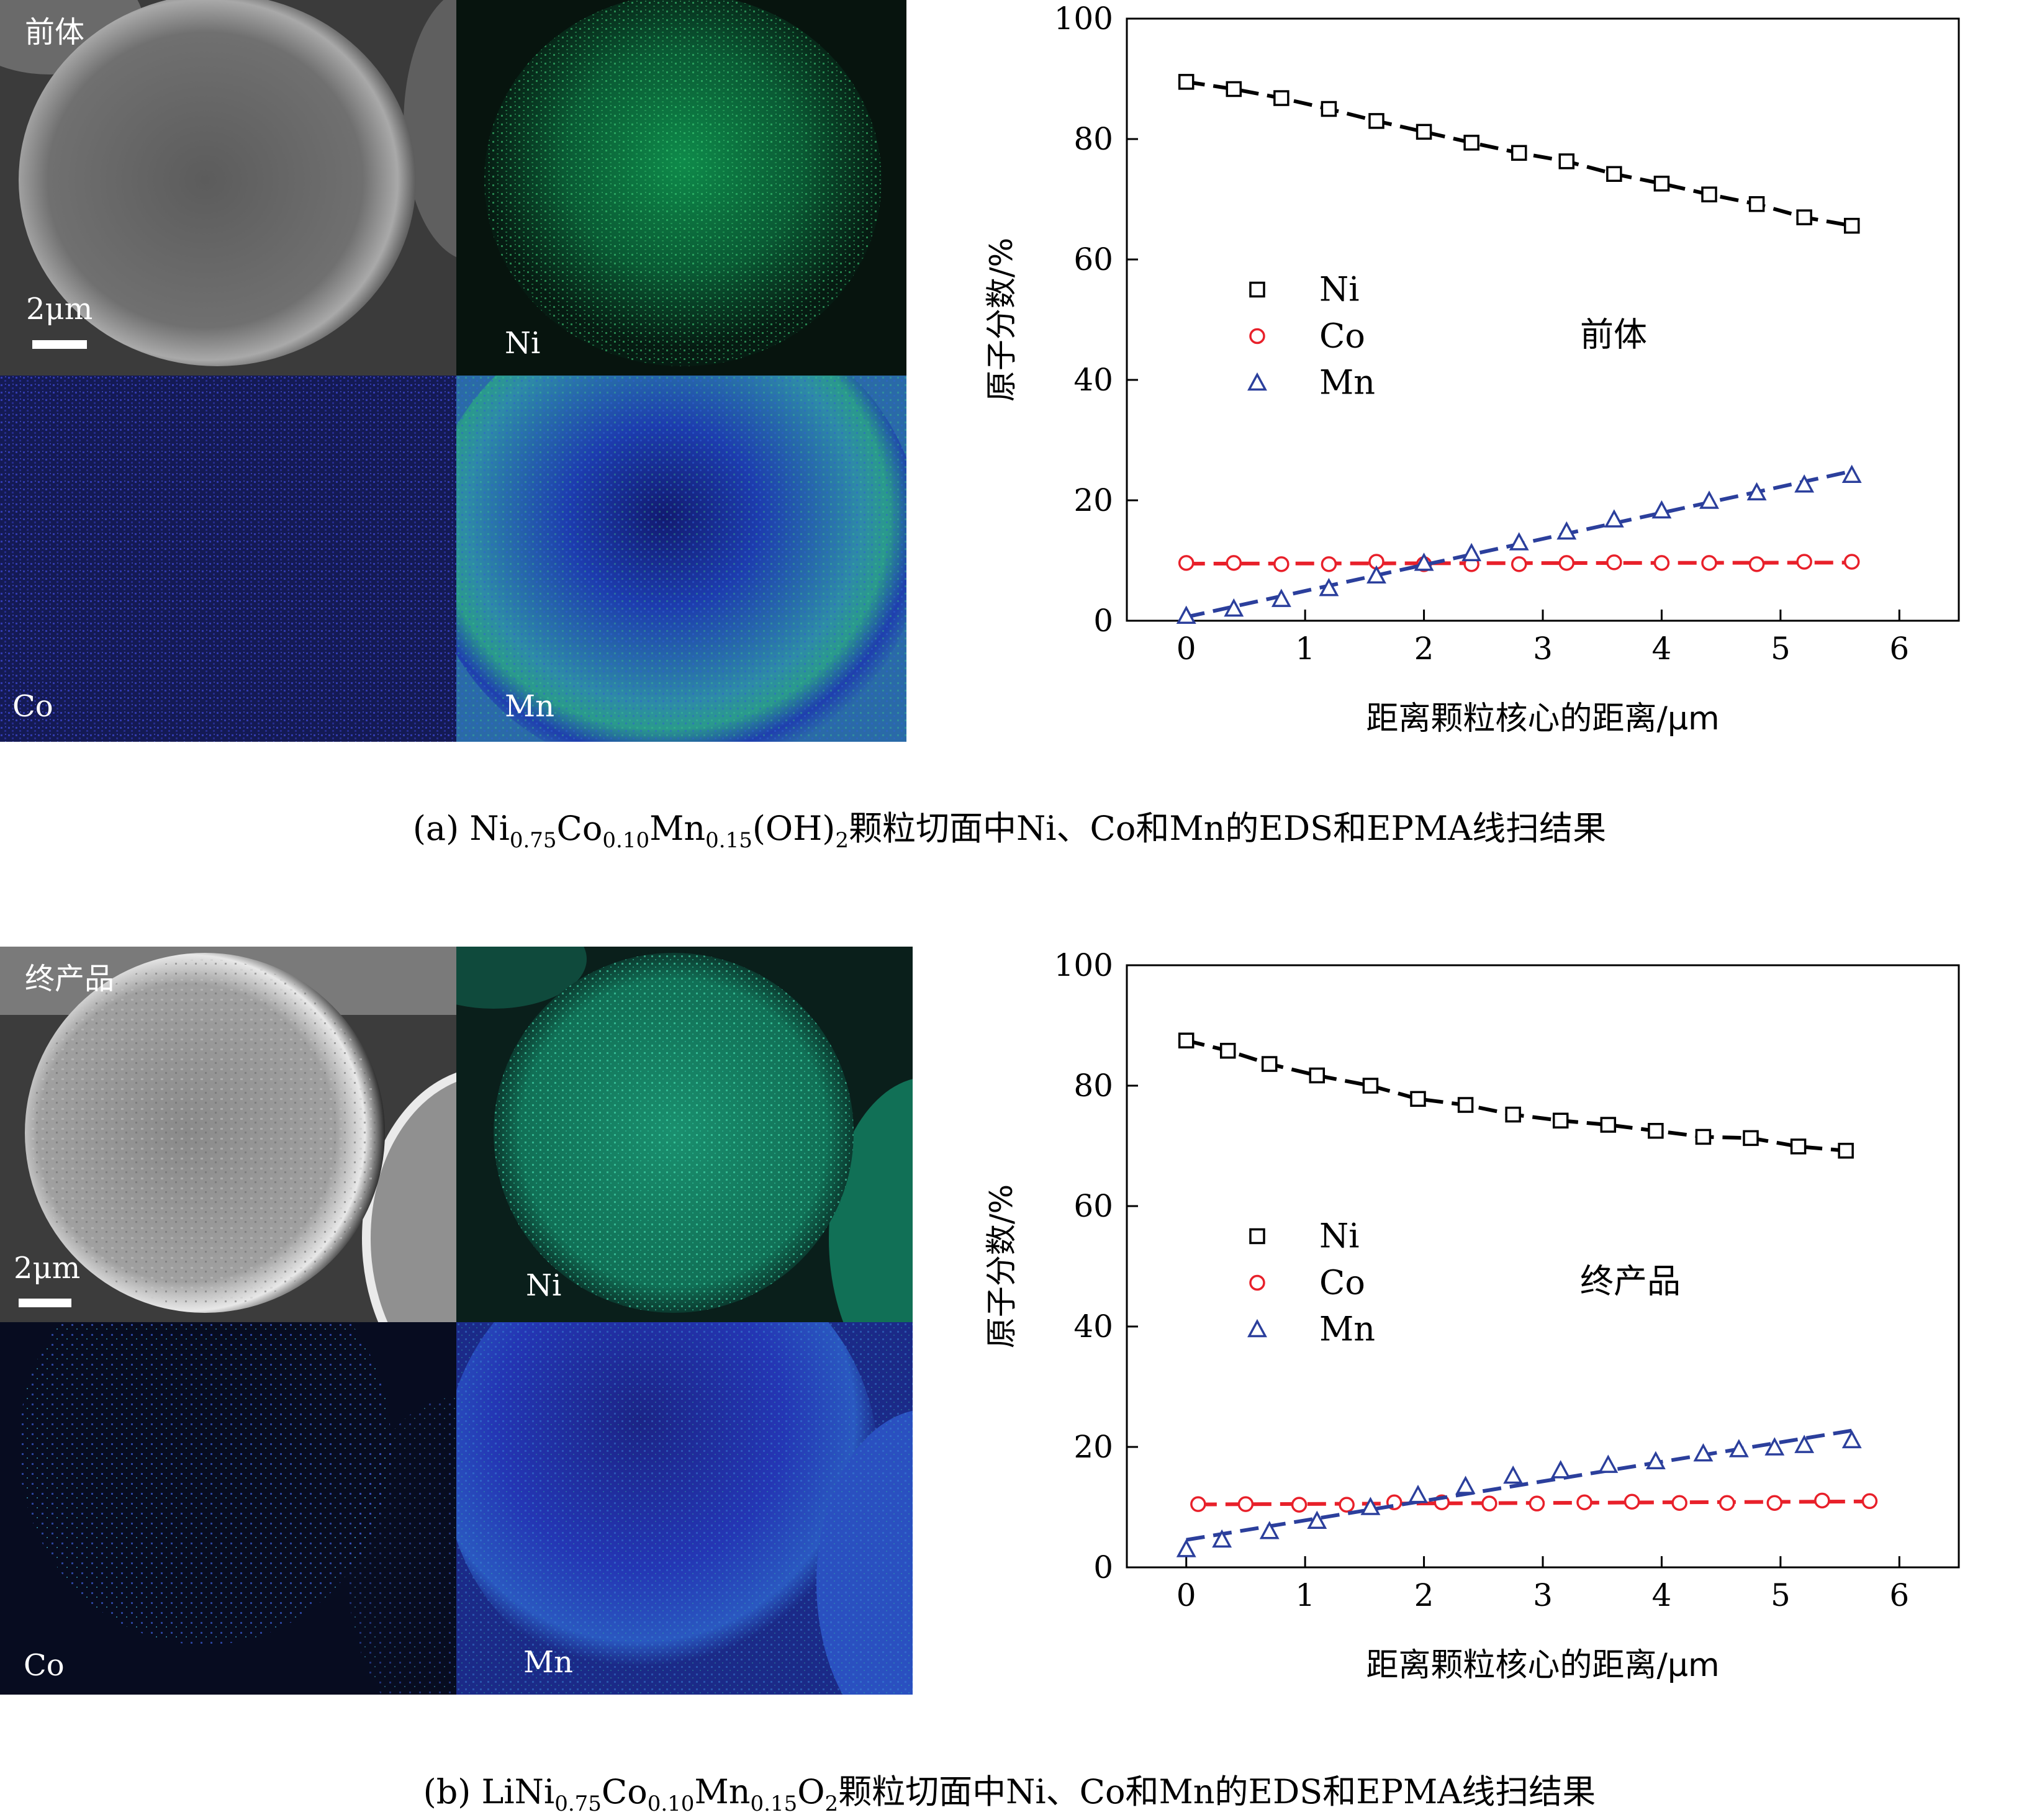  What do you see at coordinates (45, 1303) in the screenshot?
I see `scale-bar` at bounding box center [45, 1303].